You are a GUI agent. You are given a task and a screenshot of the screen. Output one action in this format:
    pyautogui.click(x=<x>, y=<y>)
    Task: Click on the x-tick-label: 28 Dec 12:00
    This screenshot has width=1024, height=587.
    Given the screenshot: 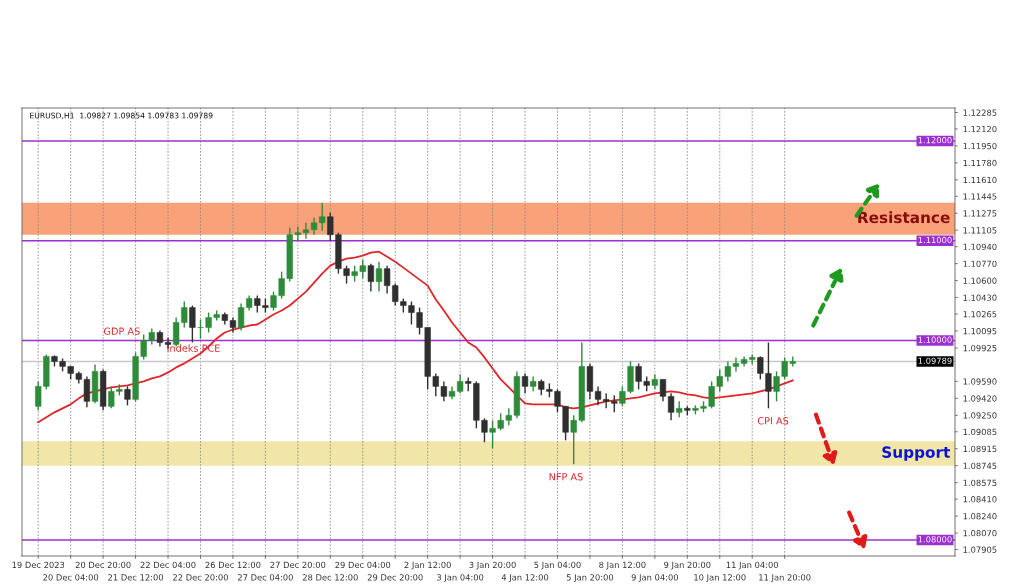 What is the action you would take?
    pyautogui.click(x=330, y=577)
    